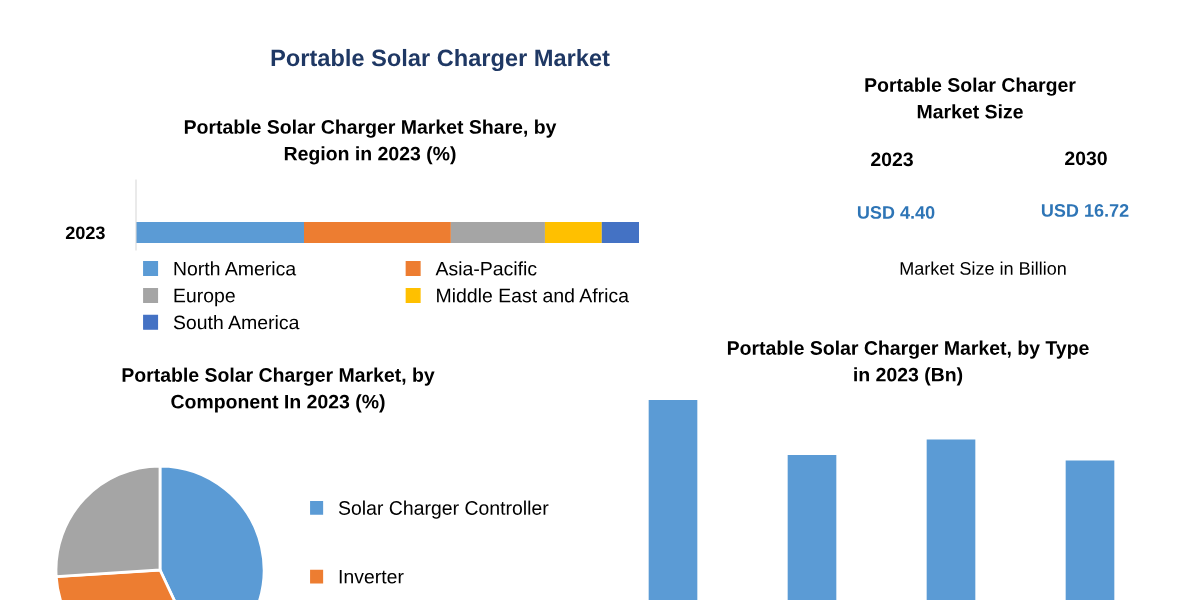  I want to click on chart-title: Portable Solar Charger Market, by Type in 2023 (Bn), so click(908, 363).